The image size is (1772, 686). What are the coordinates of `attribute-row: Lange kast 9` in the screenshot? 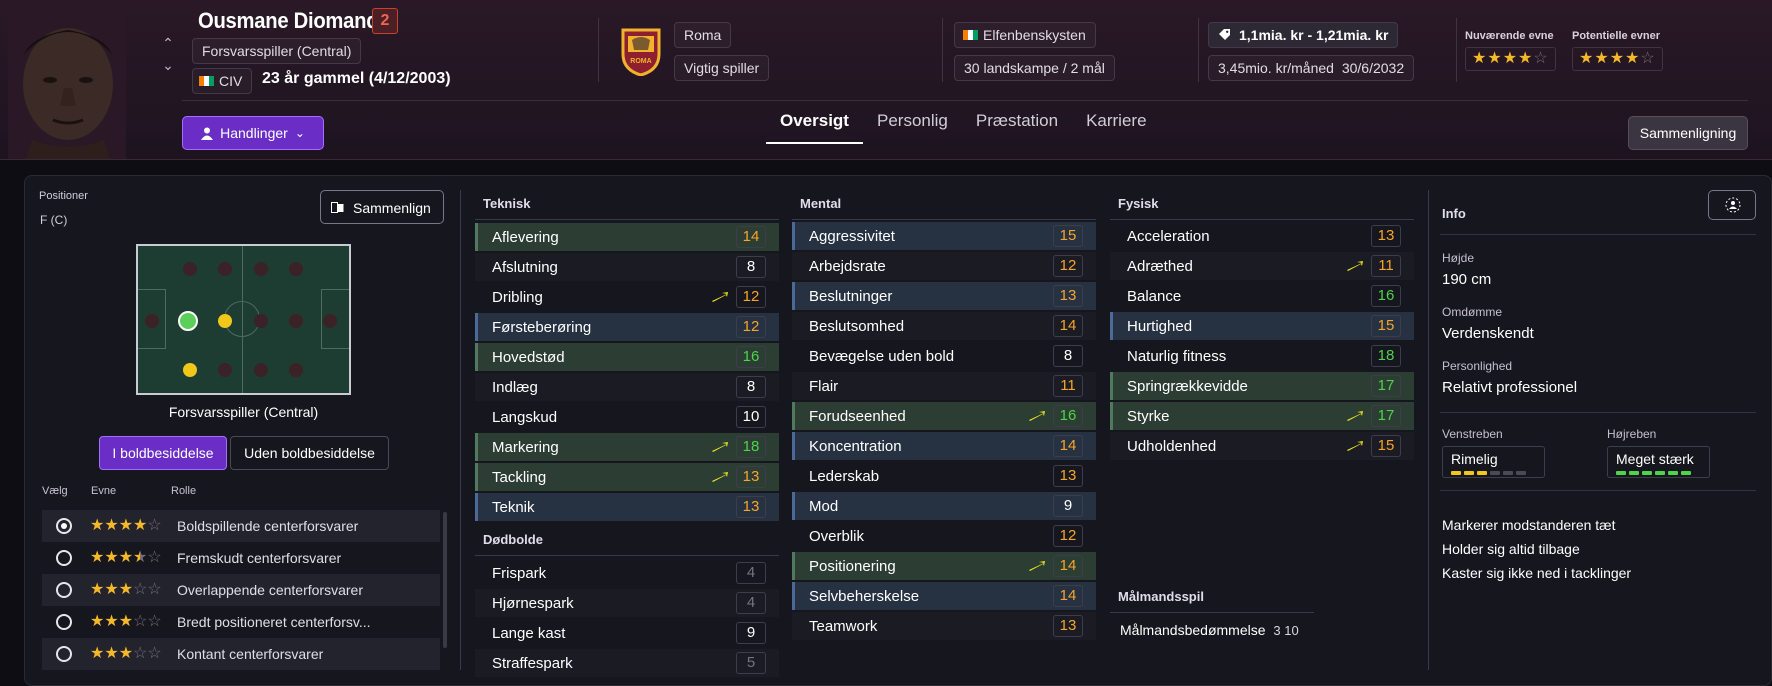 It's located at (627, 633).